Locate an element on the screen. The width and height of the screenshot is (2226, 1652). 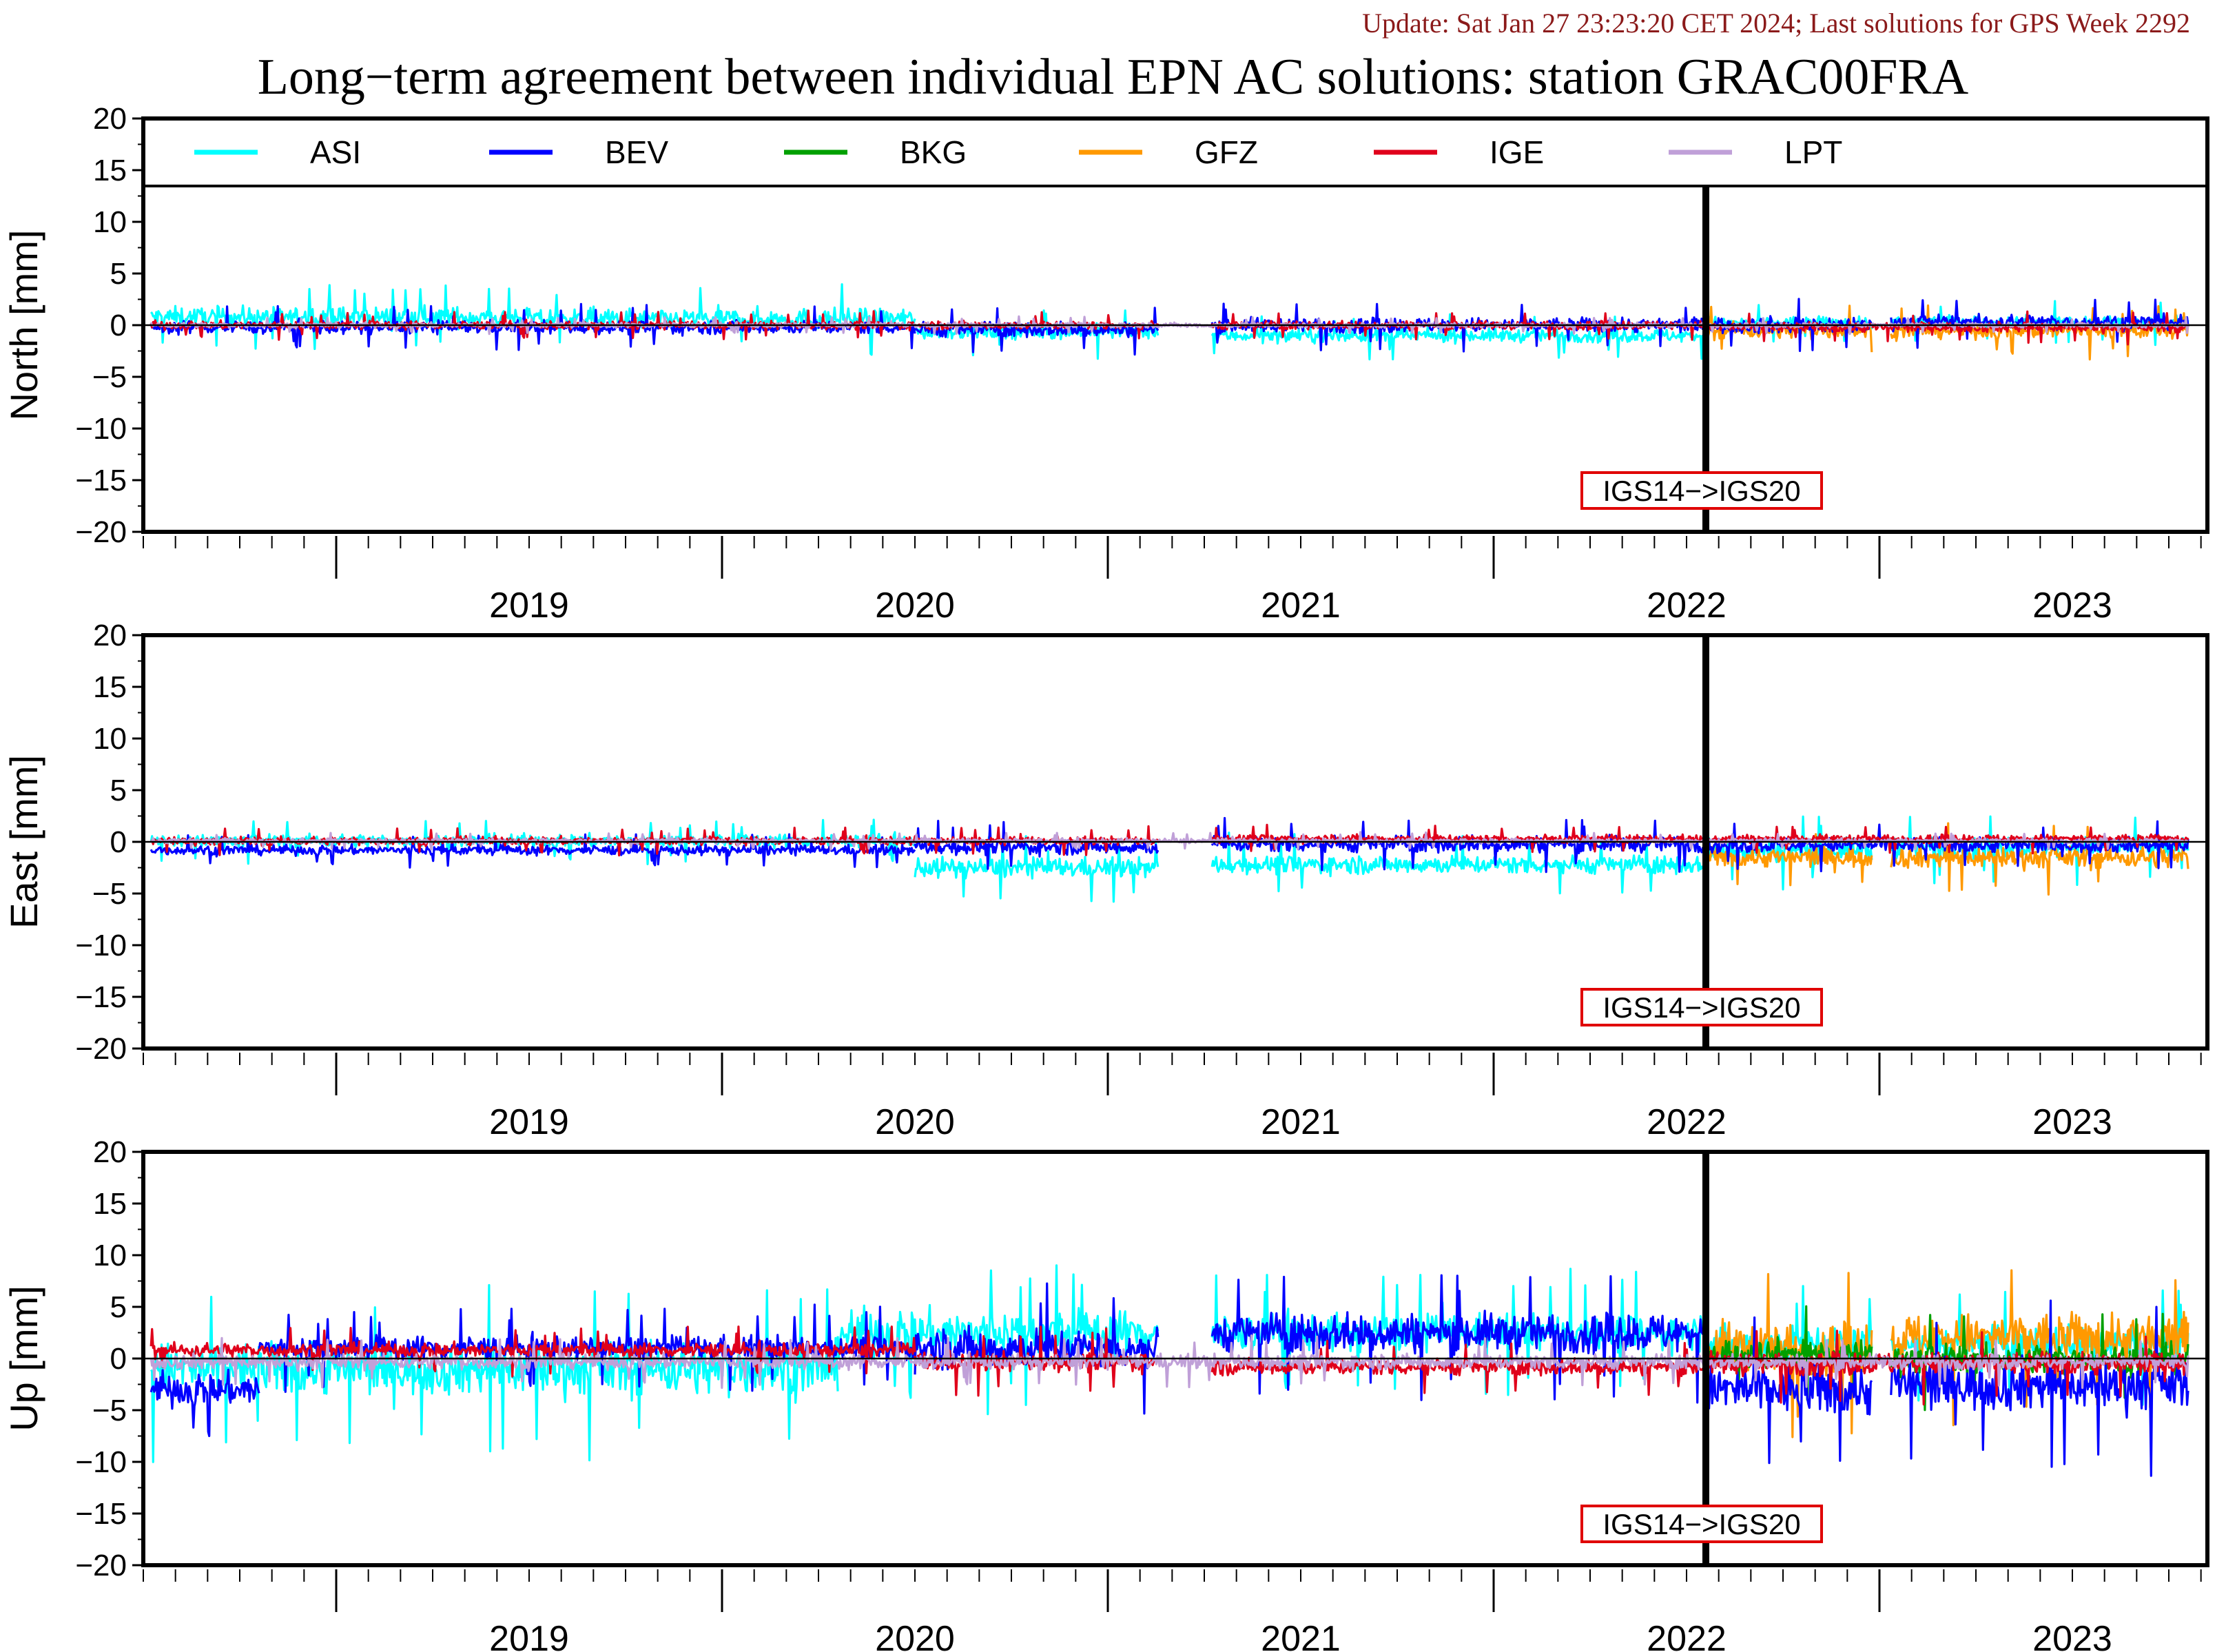
legend-label-lpt: LPT is located at coordinates (1813, 152).